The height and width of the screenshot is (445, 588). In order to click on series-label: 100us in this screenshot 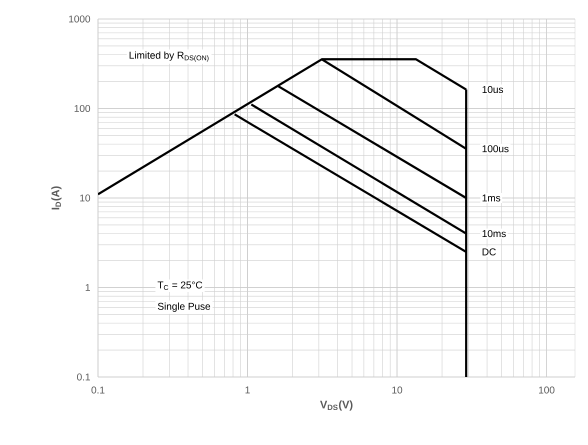, I will do `click(495, 148)`.